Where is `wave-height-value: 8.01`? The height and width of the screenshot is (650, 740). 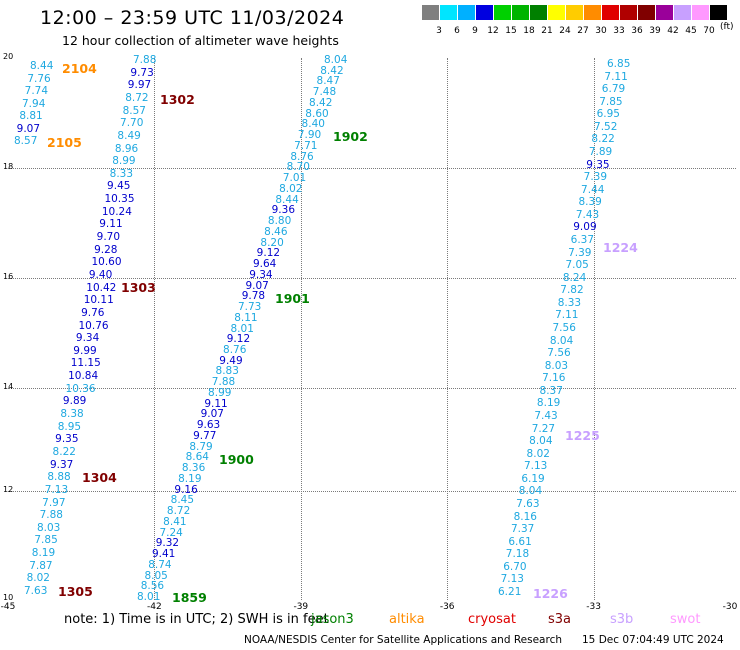
wave-height-value: 8.01 is located at coordinates (149, 597).